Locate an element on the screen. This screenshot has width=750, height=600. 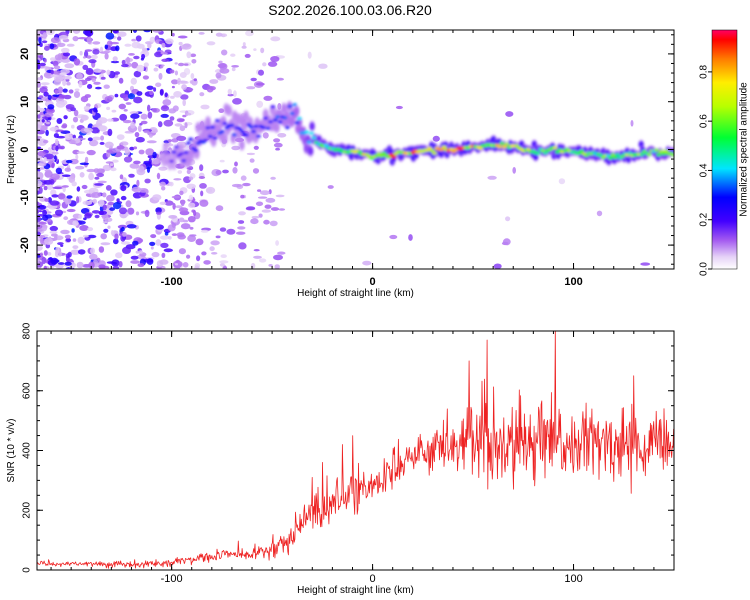
x-tick-label: 100 is located at coordinates (573, 579).